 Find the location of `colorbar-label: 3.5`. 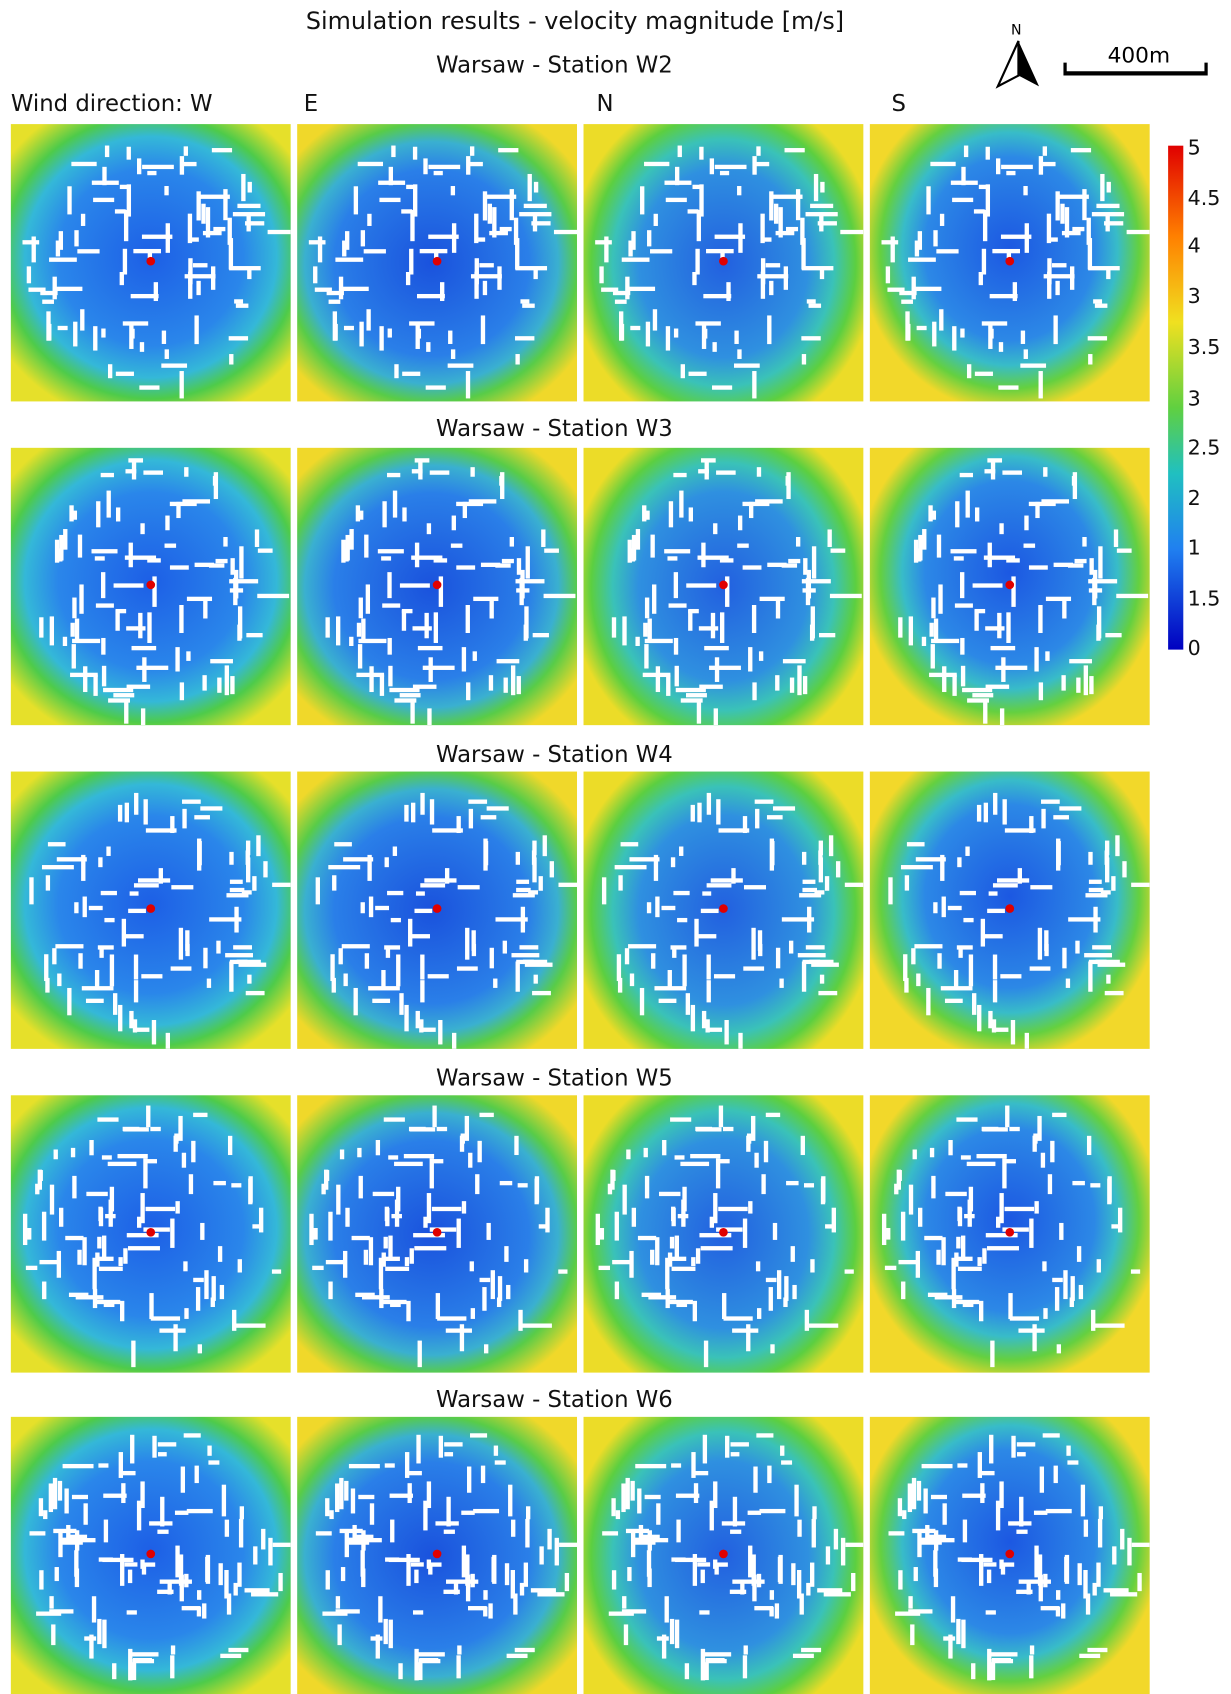

colorbar-label: 3.5 is located at coordinates (1204, 347).